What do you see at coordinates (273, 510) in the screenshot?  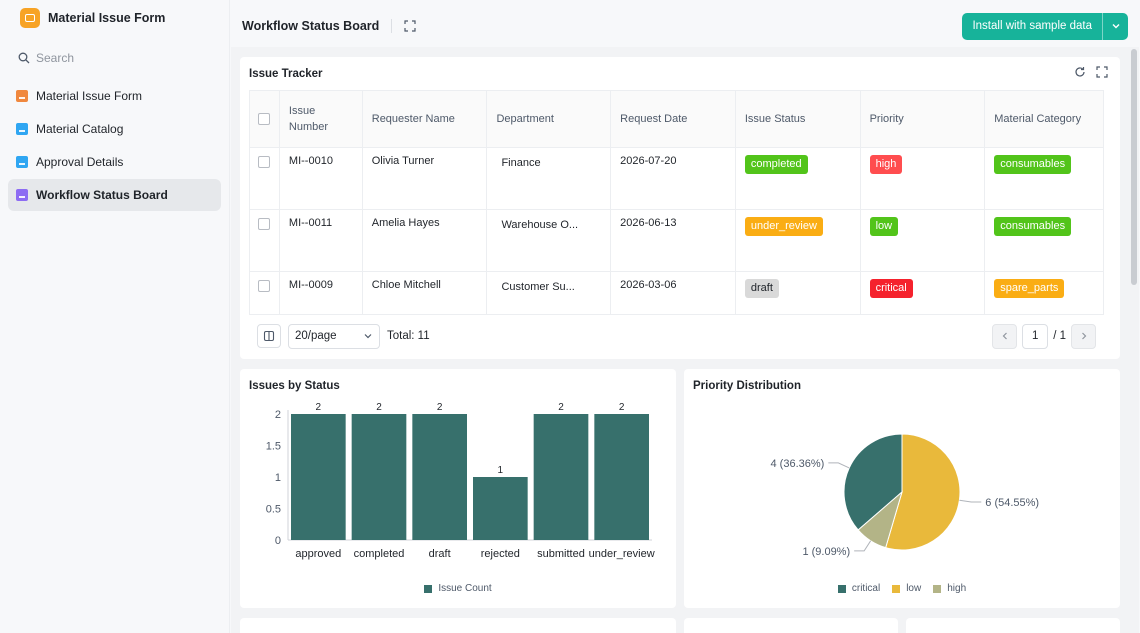 I see `y-tick-label: 0.5` at bounding box center [273, 510].